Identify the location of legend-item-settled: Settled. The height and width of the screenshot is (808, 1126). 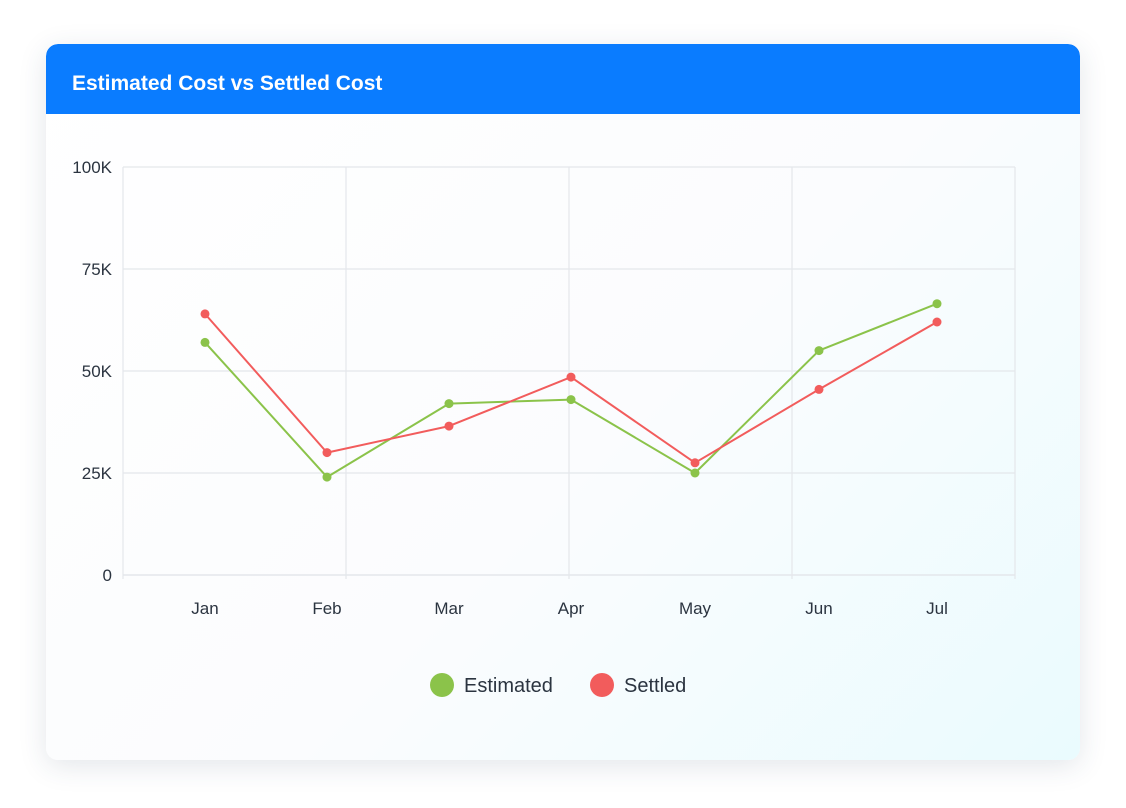
(638, 685).